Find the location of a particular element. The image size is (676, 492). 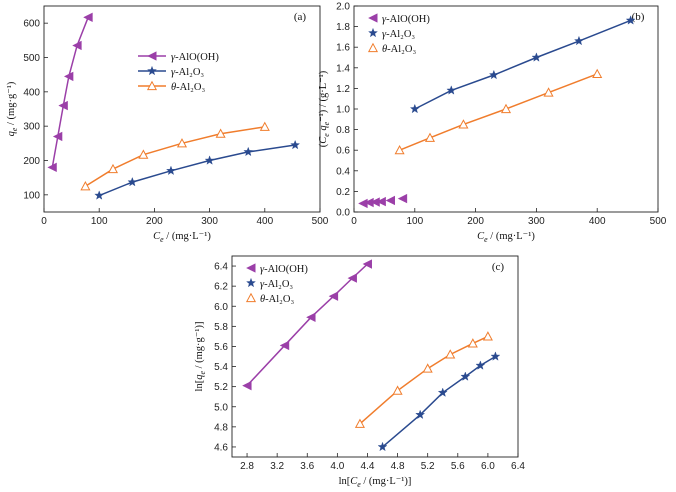

x-tick-label: 3.2 is located at coordinates (277, 466).